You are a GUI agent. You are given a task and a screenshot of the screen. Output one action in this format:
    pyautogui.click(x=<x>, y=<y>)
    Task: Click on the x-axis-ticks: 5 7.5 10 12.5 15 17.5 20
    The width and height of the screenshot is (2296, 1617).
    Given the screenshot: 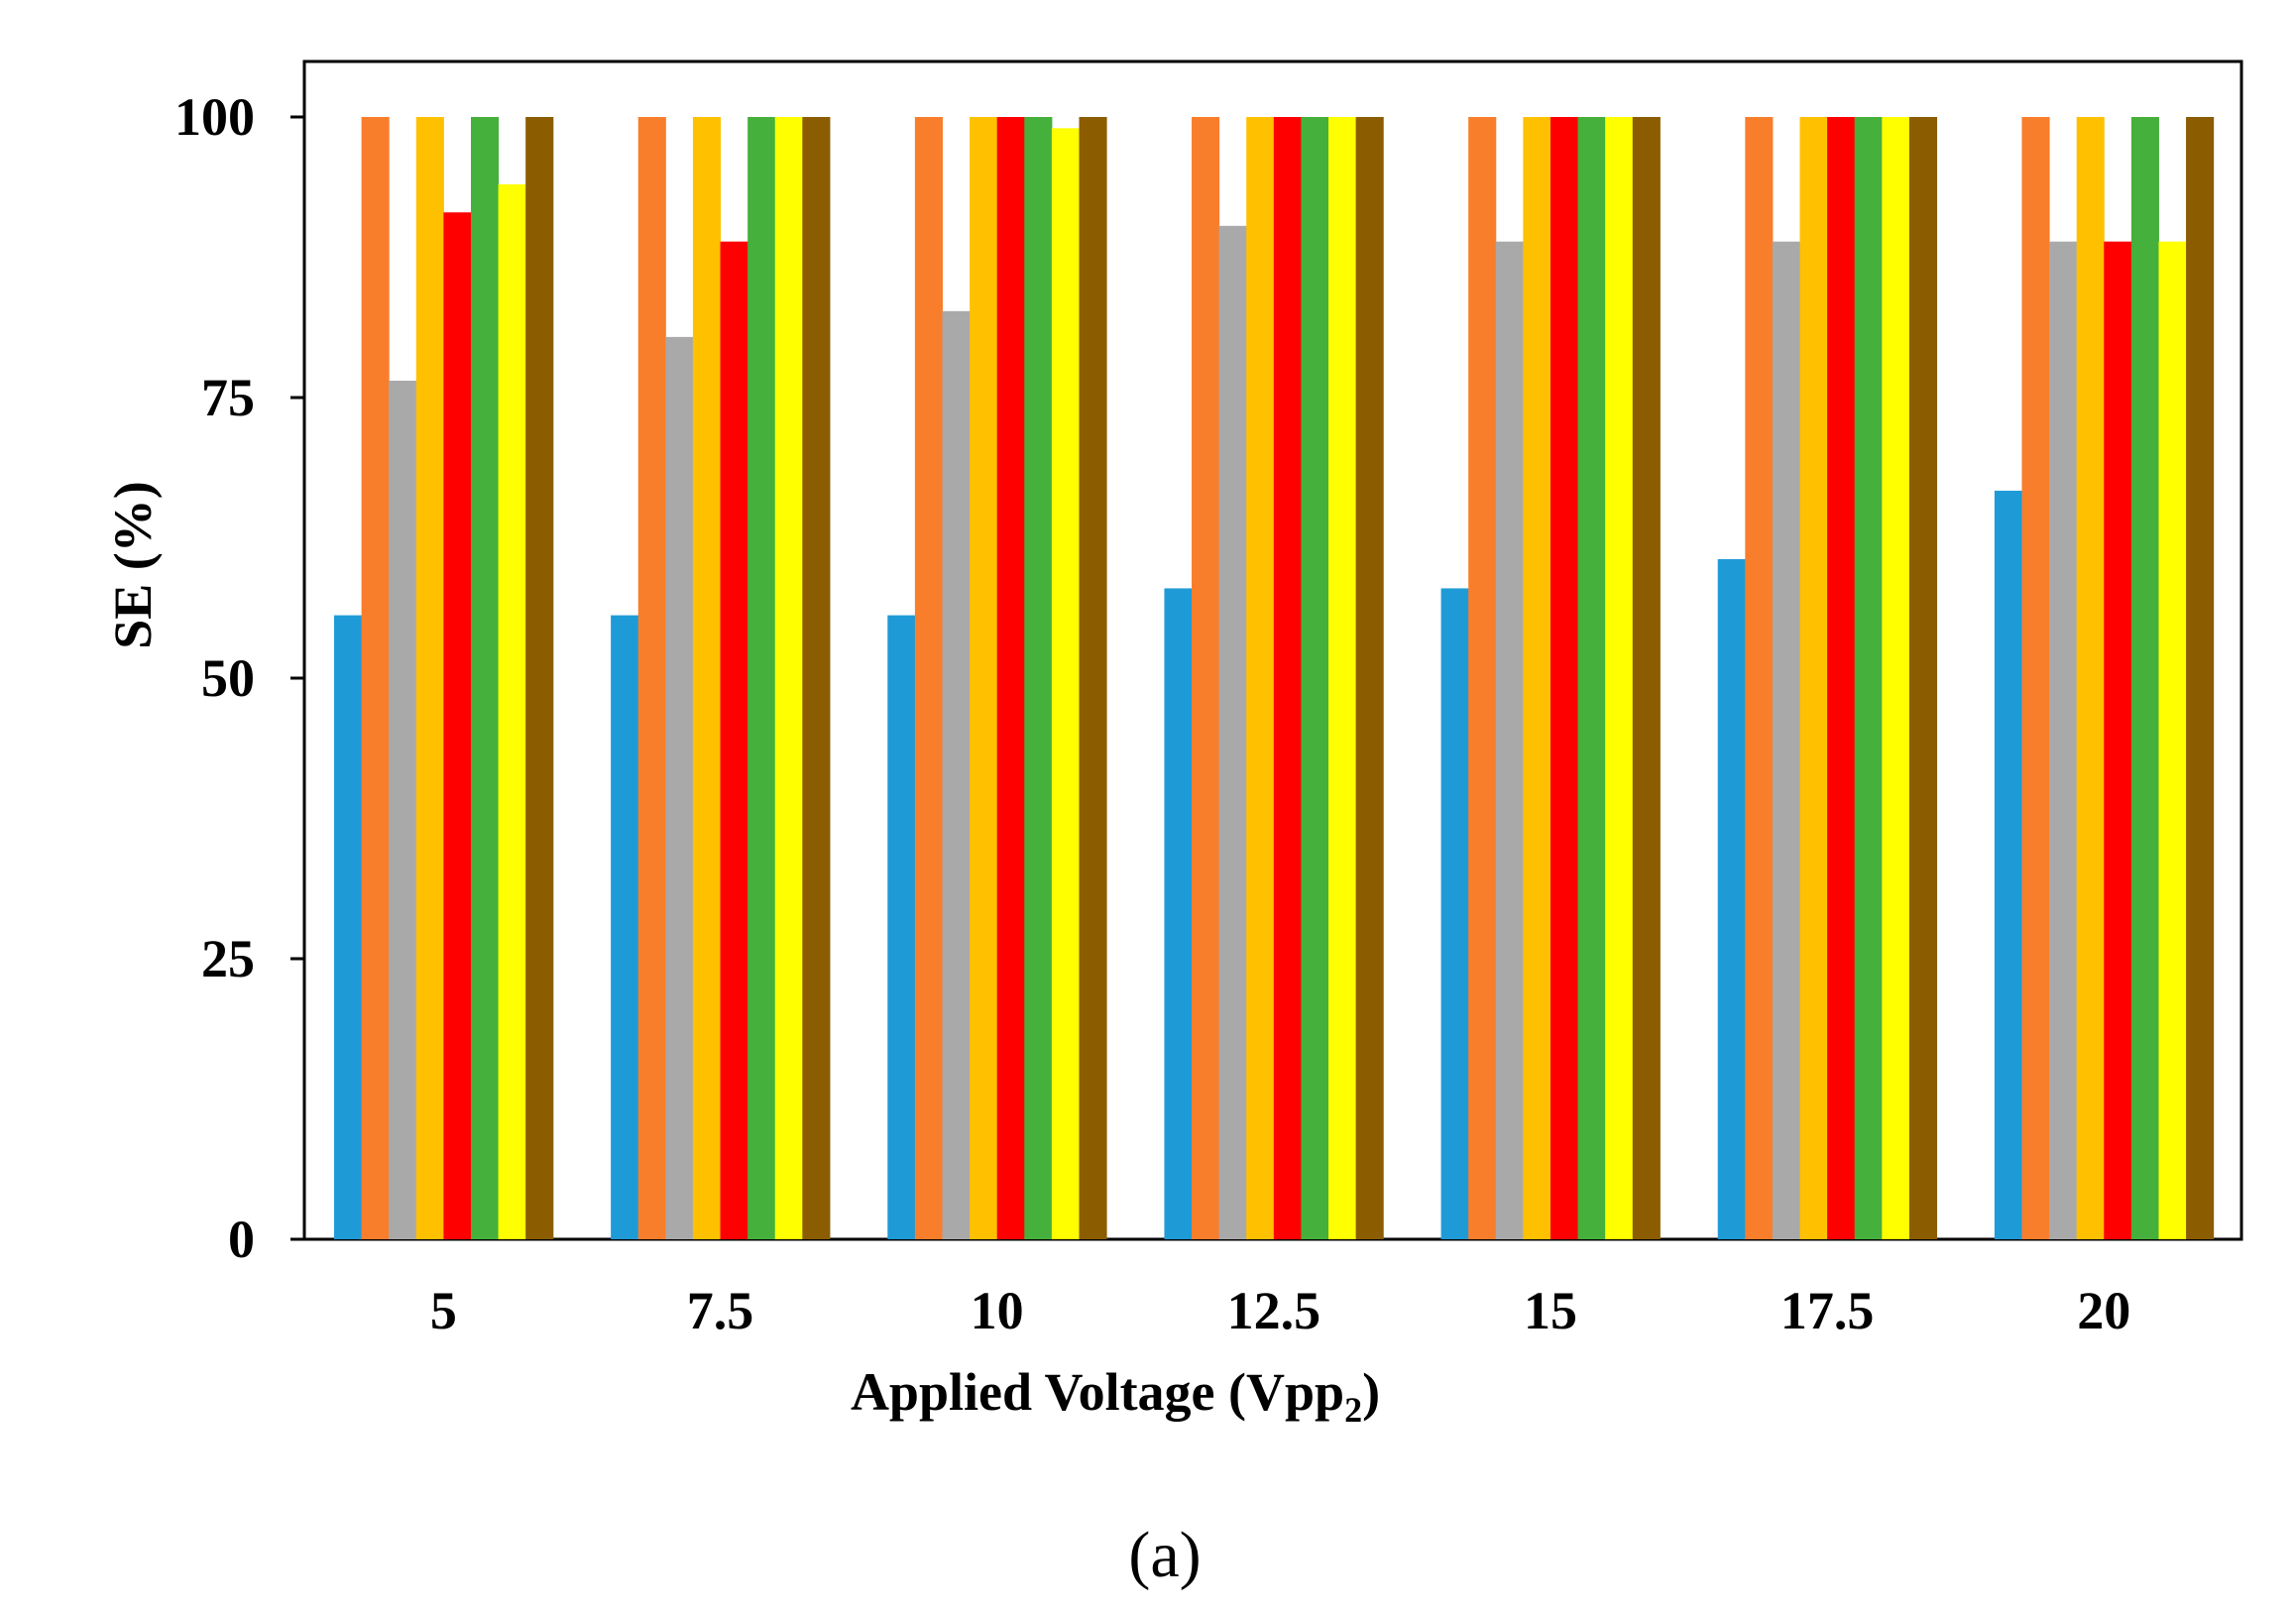 What is the action you would take?
    pyautogui.click(x=1280, y=1310)
    